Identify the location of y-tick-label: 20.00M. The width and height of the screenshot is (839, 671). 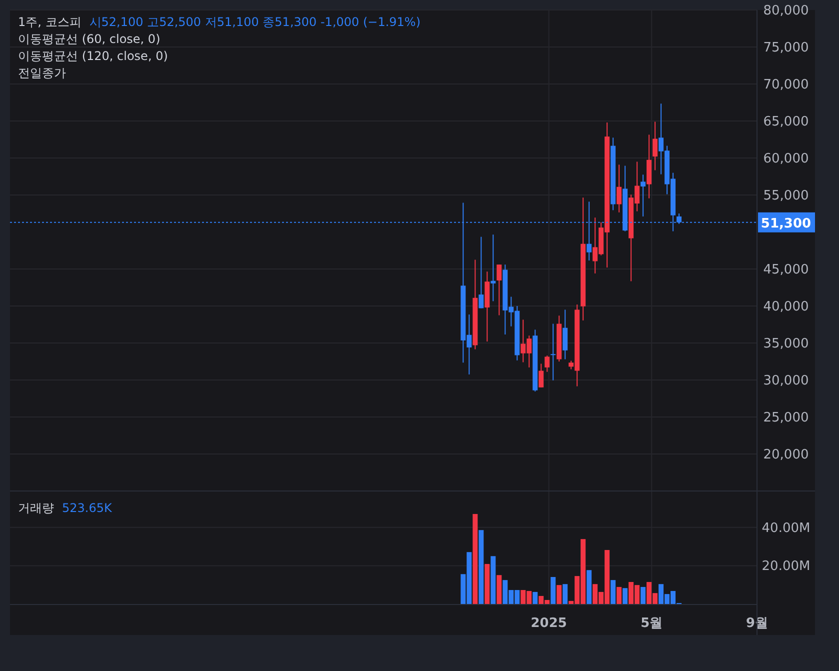
(786, 566).